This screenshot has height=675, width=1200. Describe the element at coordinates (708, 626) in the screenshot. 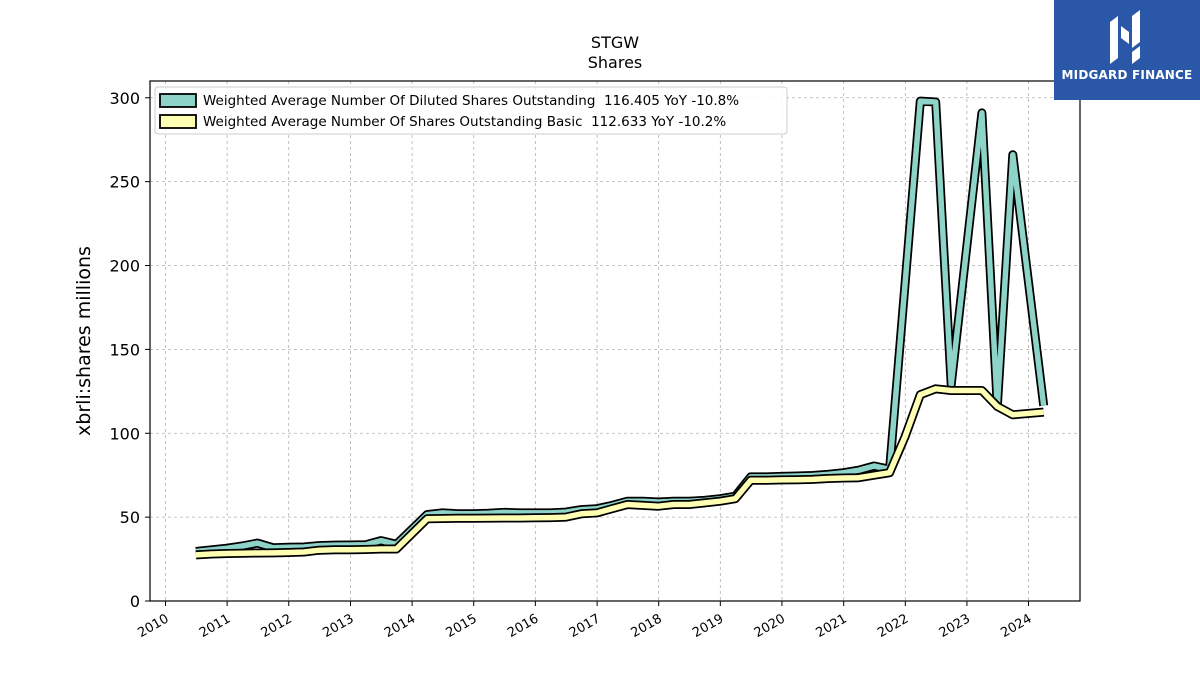

I see `x-tick-label: 2019` at that location.